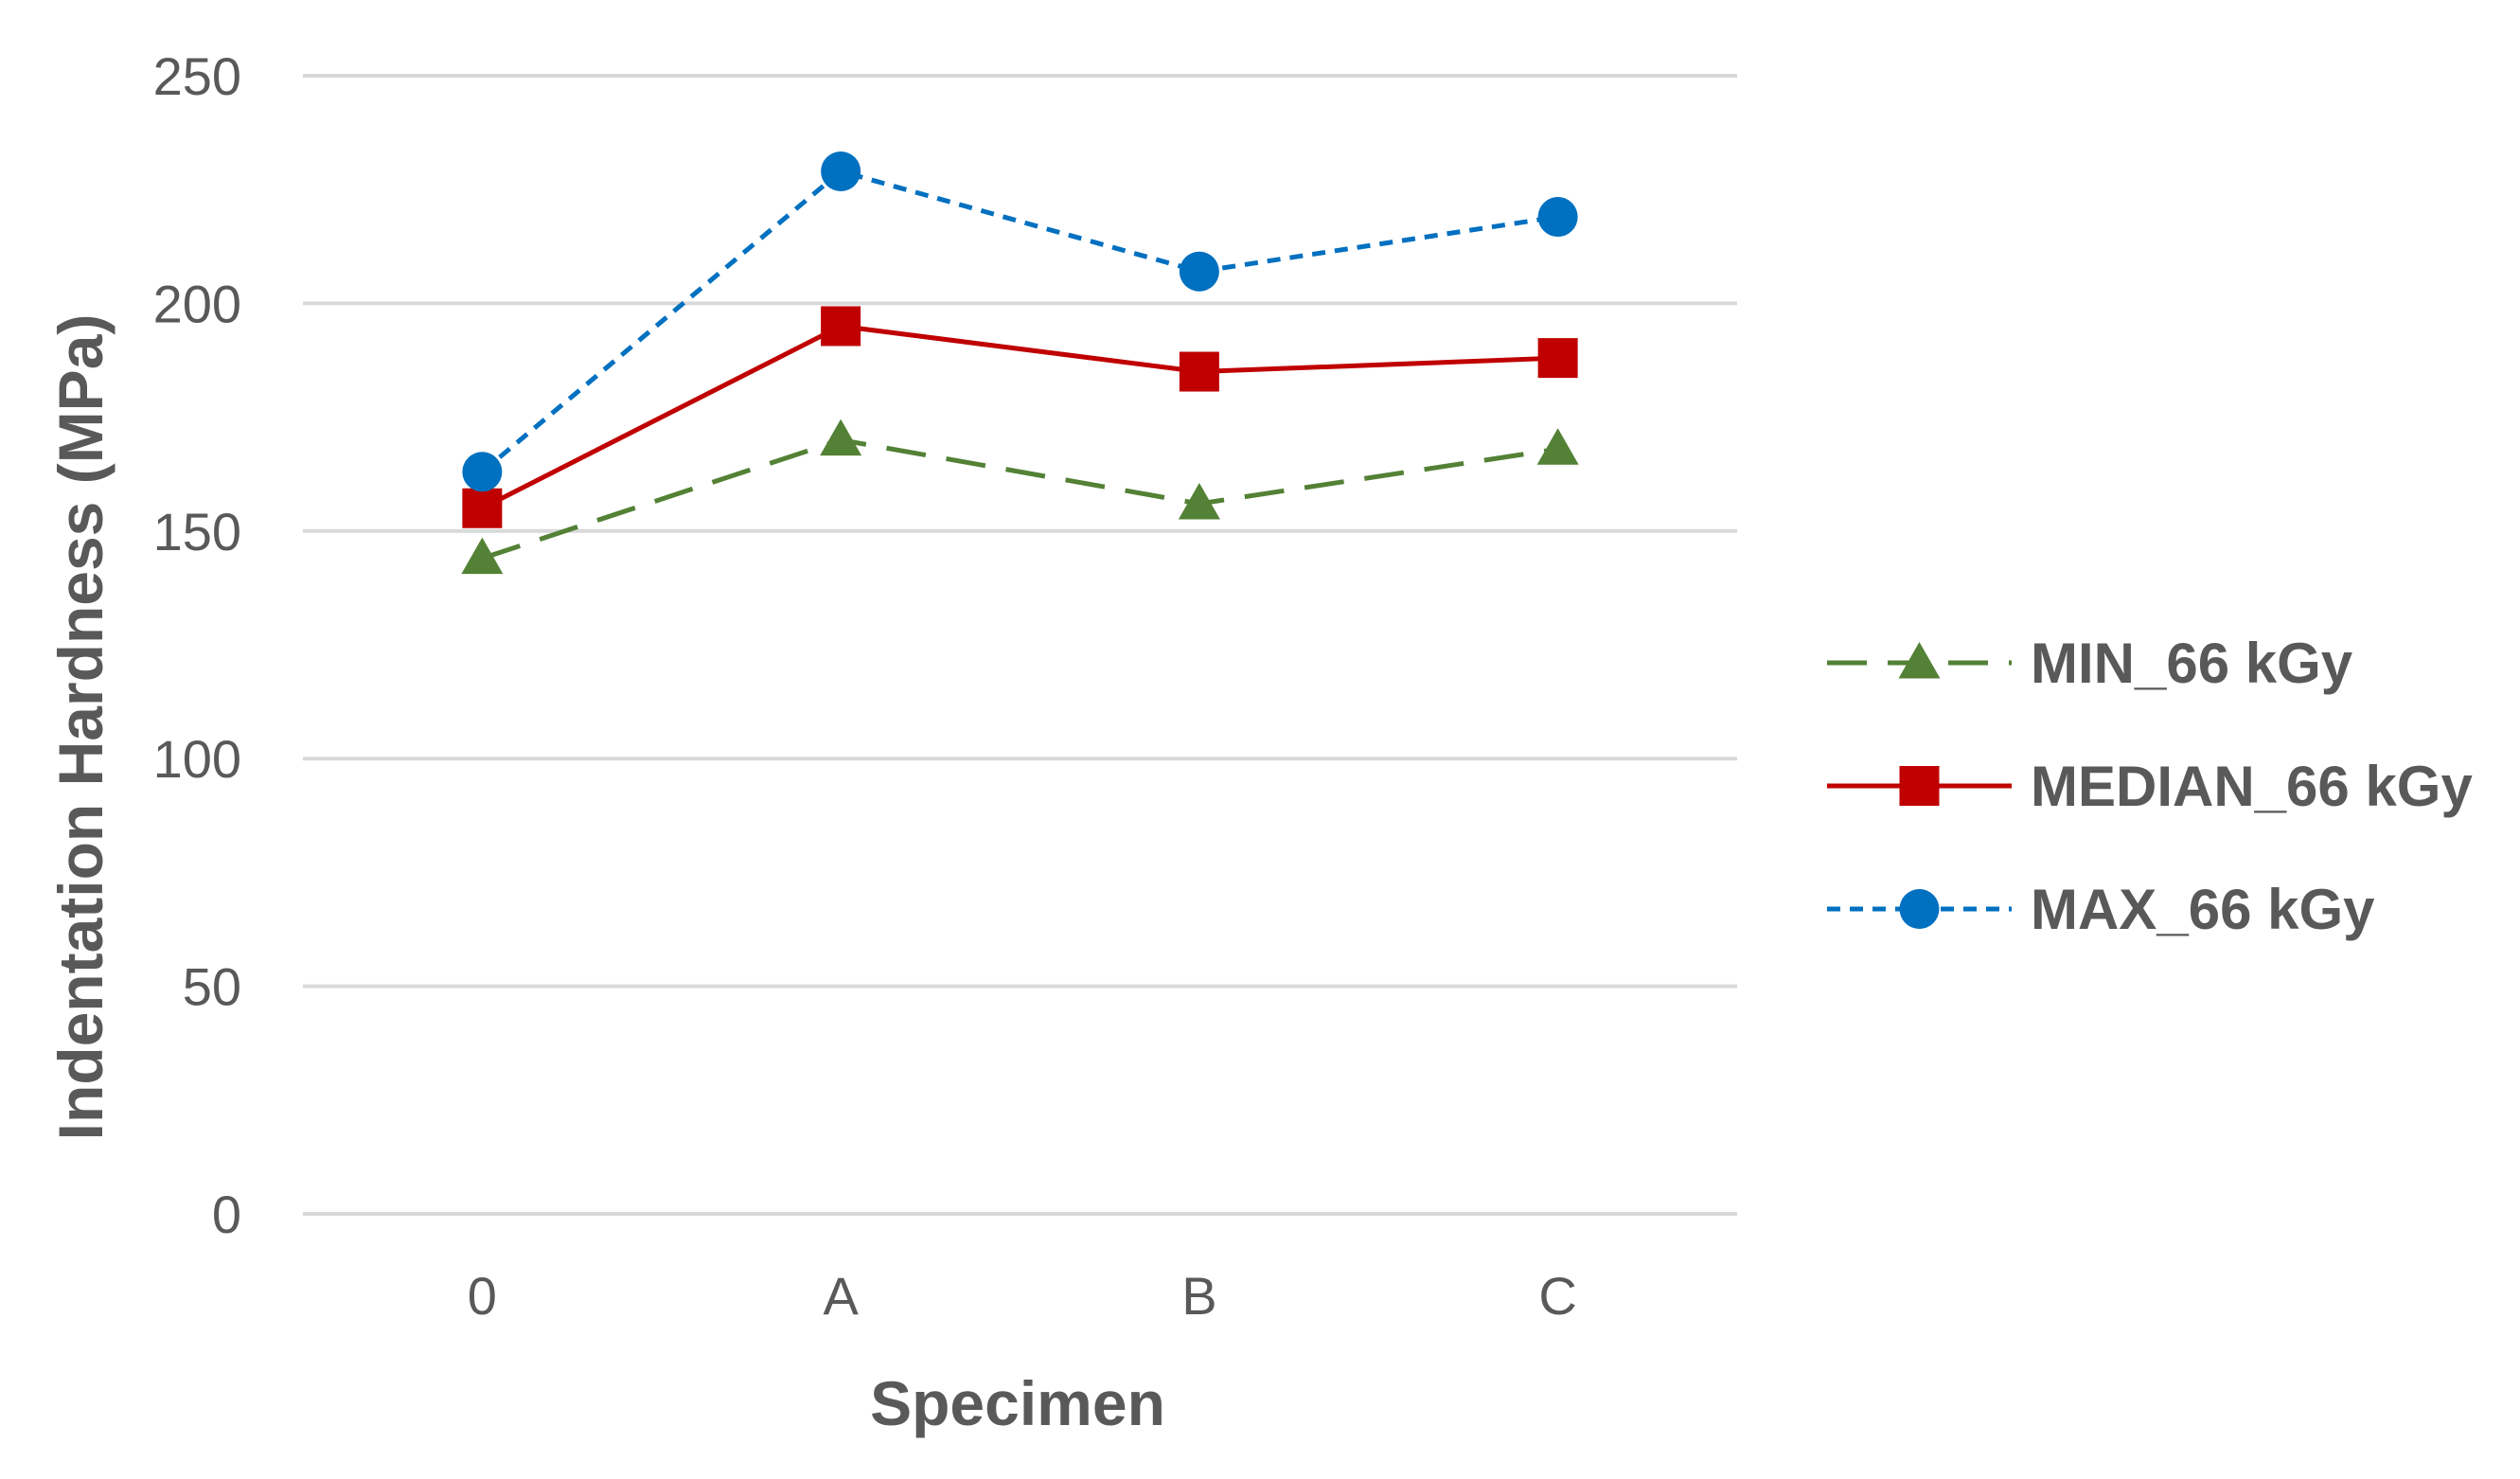  I want to click on legend-item: MIN_66 kGy, so click(2090, 663).